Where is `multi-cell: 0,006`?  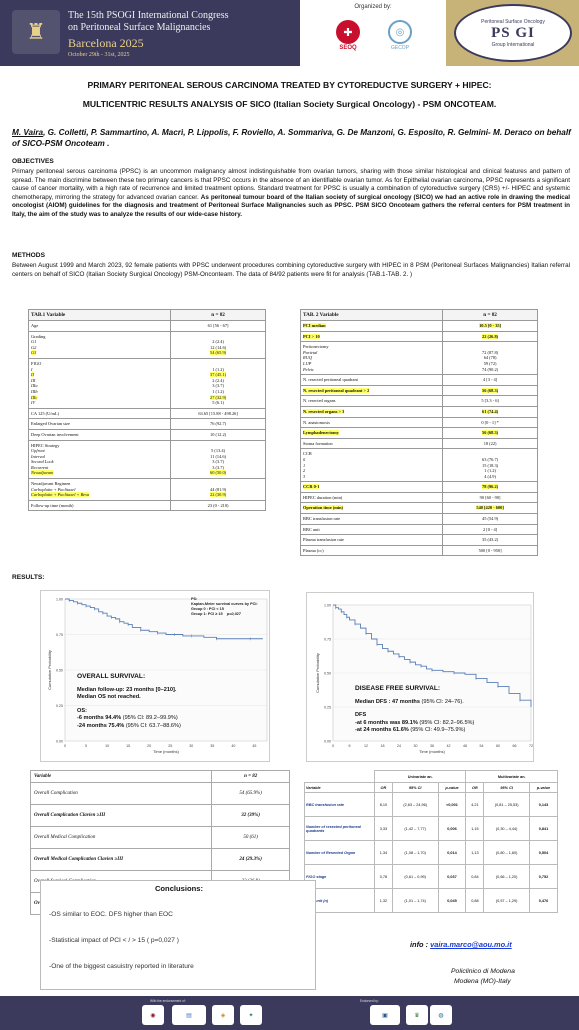 multi-cell: 0,006 is located at coordinates (452, 828).